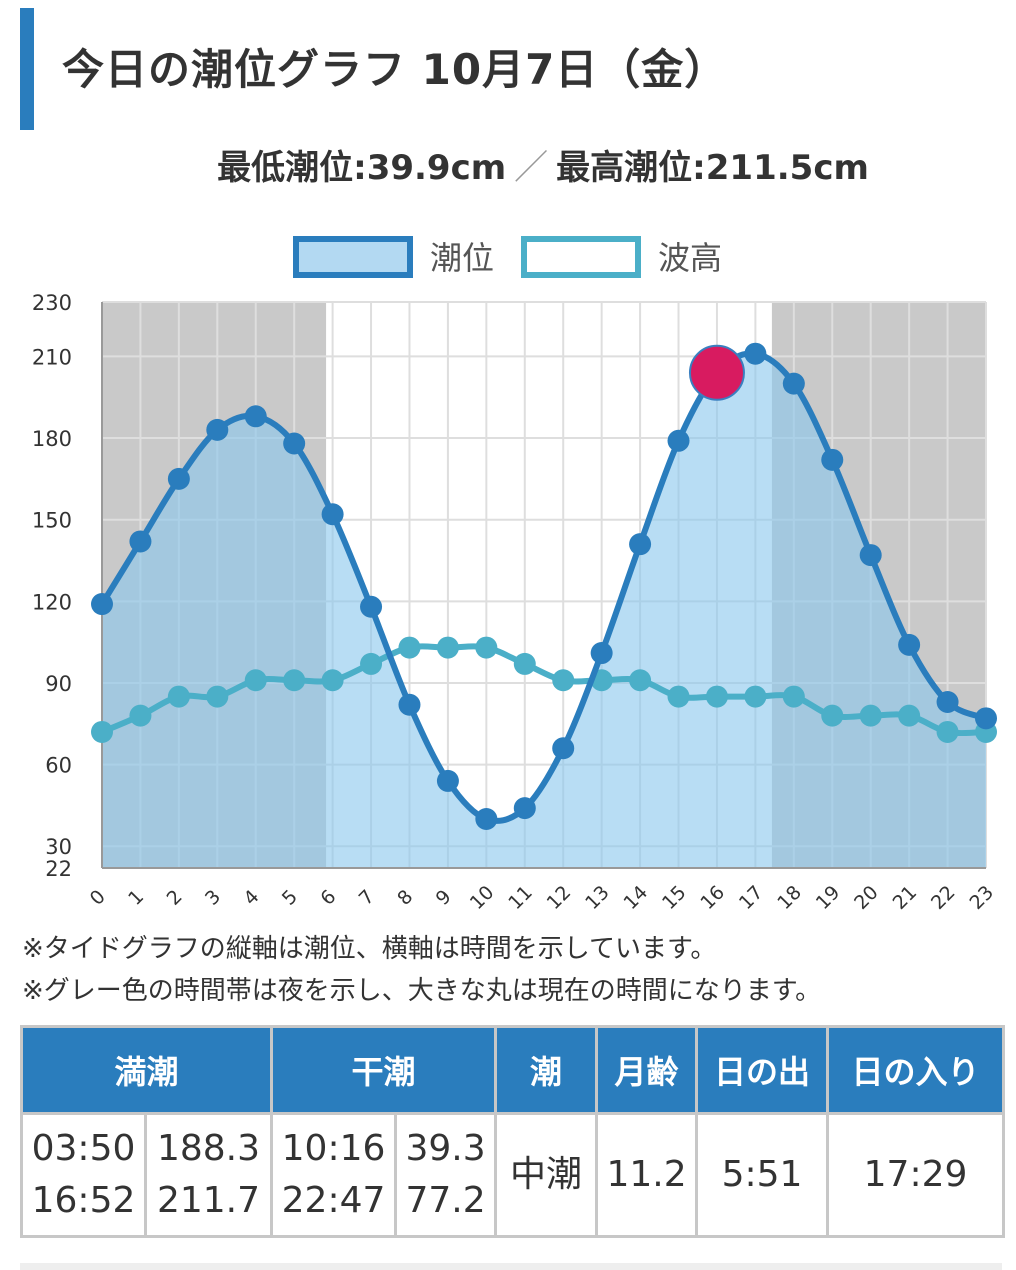 Image resolution: width=1016 pixels, height=1270 pixels. Describe the element at coordinates (208, 1148) in the screenshot. I see `high-tide-level-1: 188.3` at that location.